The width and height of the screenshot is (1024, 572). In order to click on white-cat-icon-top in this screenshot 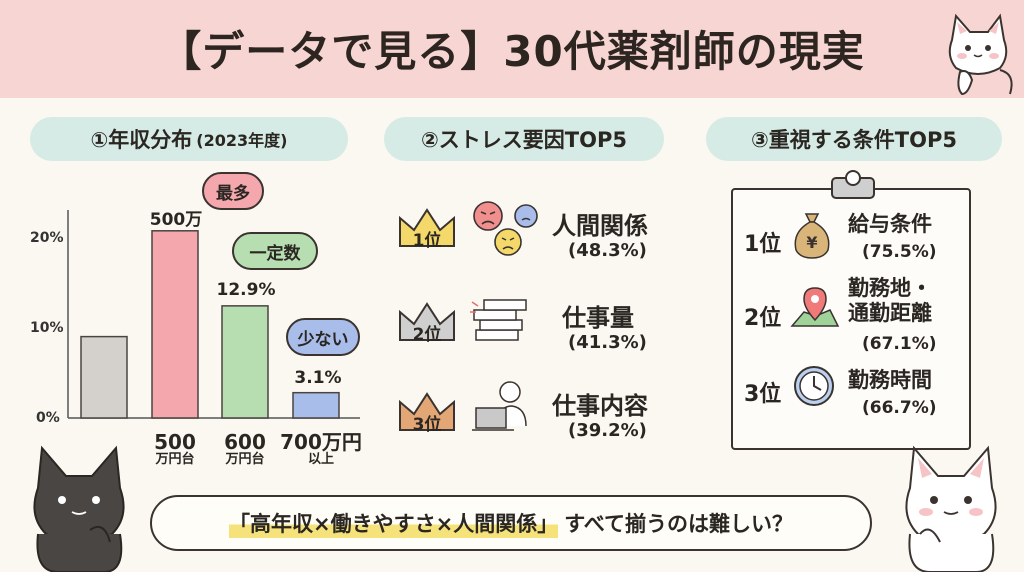, I will do `click(980, 54)`.